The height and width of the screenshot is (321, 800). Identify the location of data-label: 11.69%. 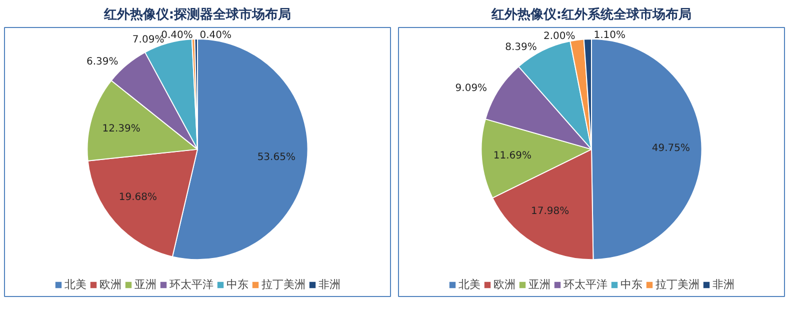
(512, 156).